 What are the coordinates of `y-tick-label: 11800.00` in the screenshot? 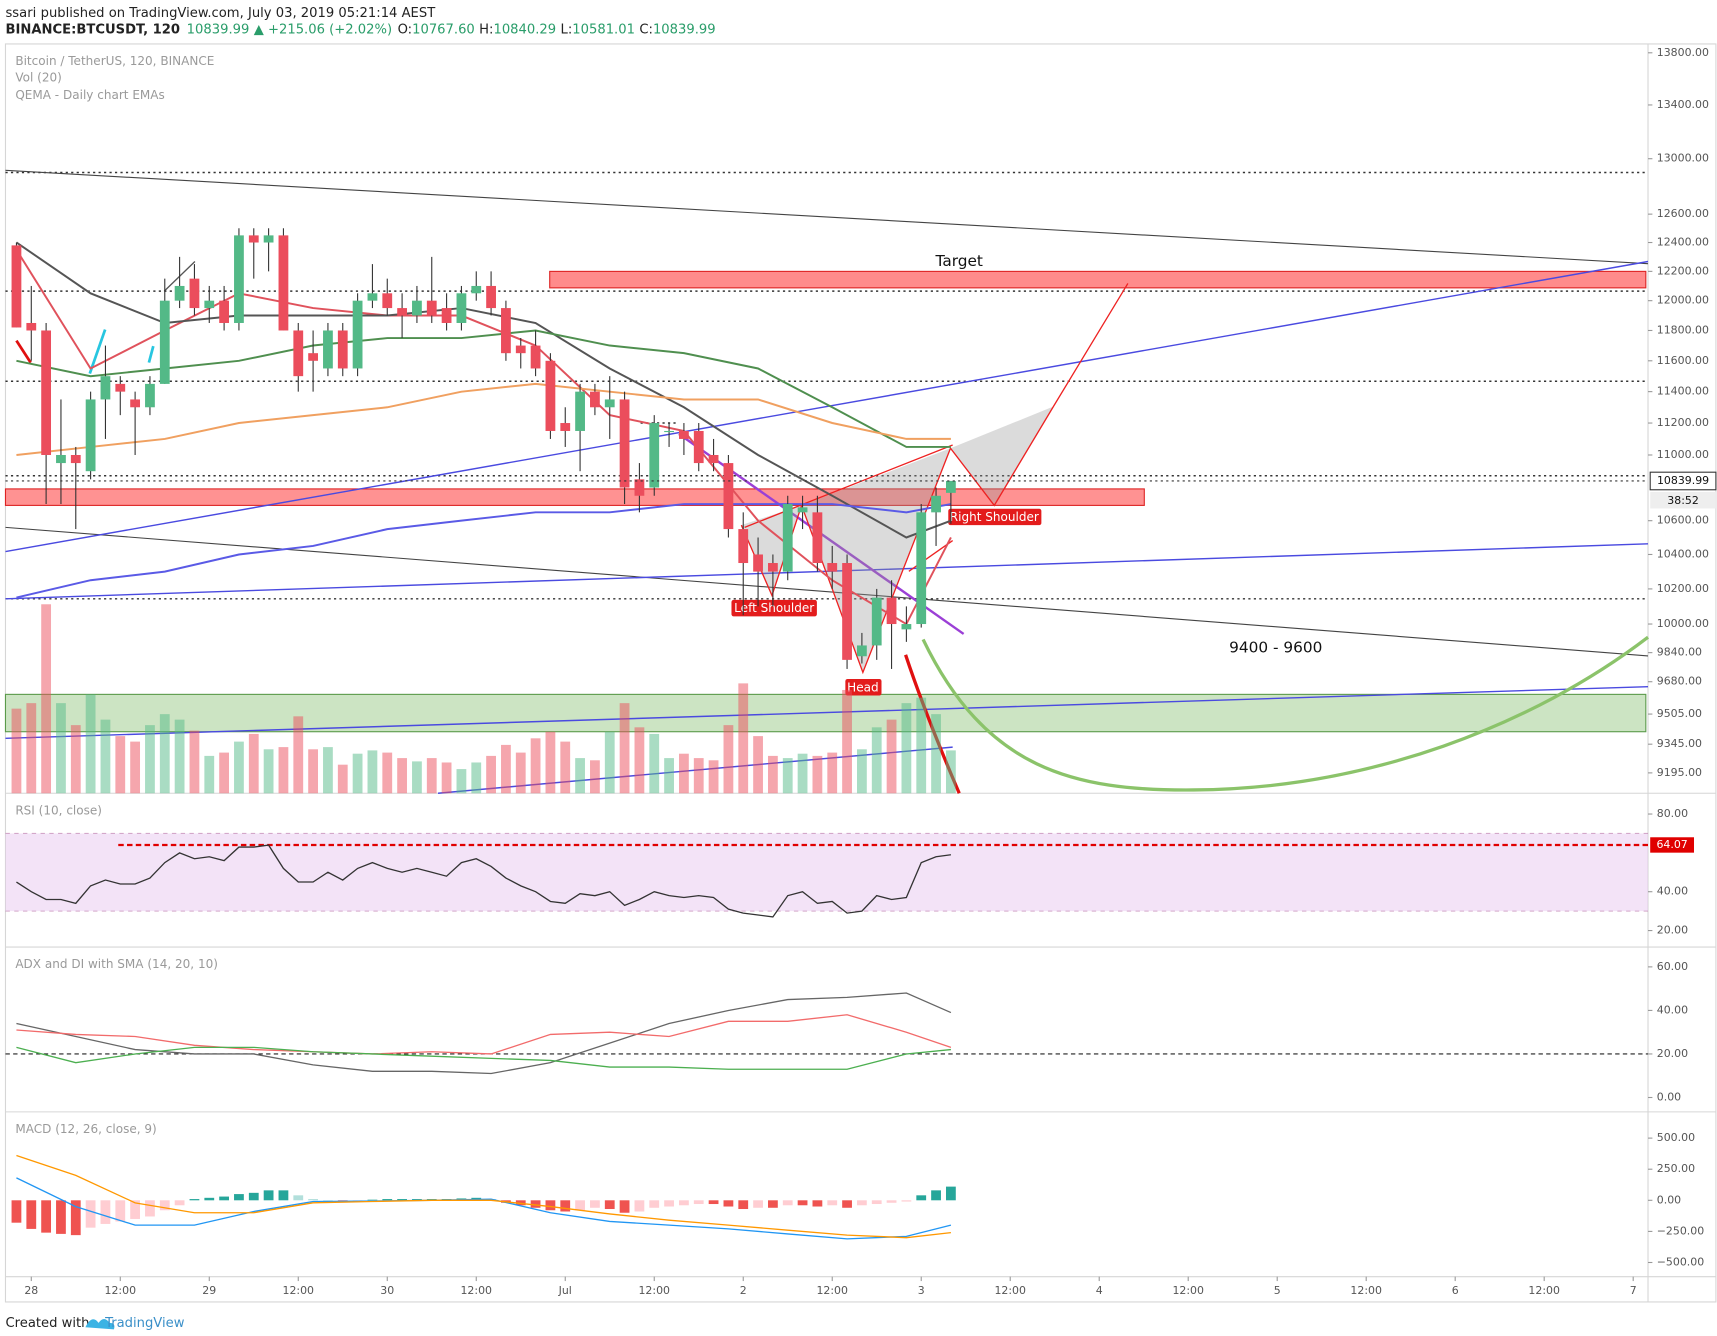 It's located at (1683, 329).